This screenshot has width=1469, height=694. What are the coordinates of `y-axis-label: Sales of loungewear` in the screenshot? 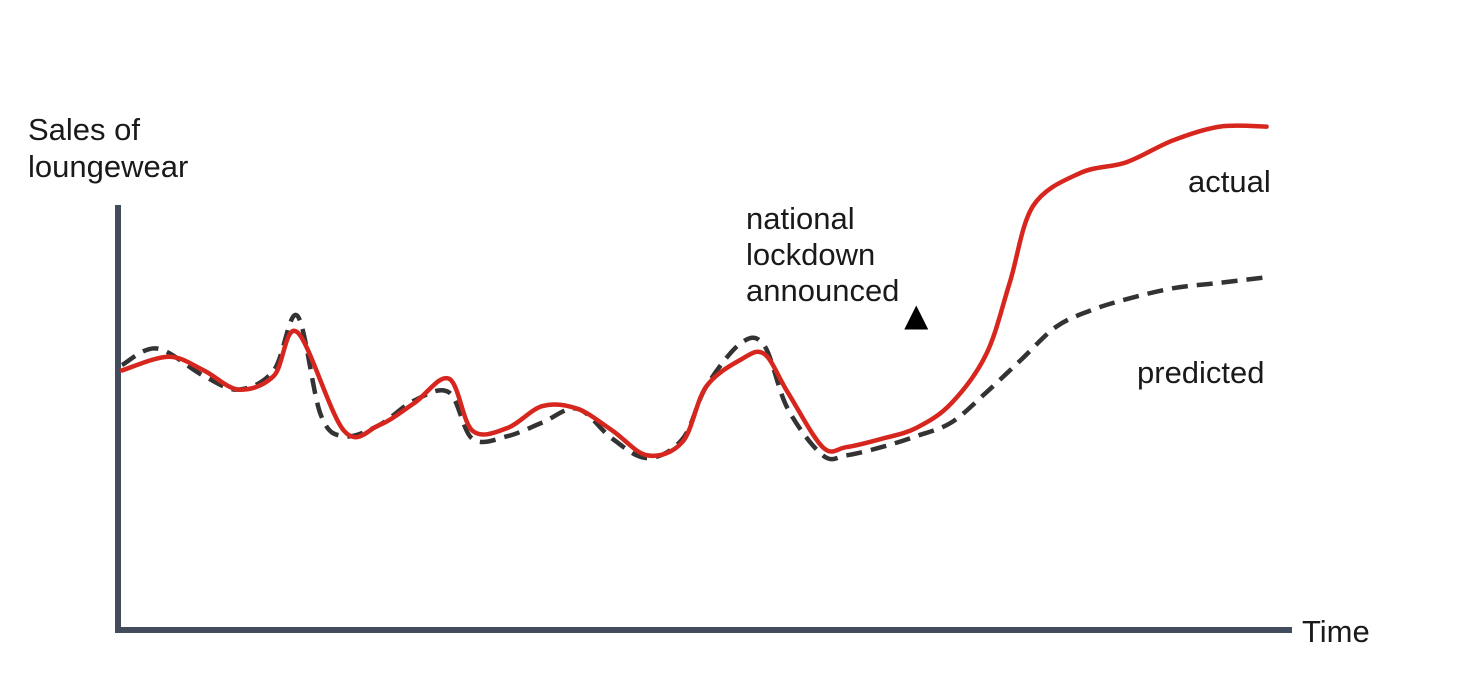 It's located at (108, 148).